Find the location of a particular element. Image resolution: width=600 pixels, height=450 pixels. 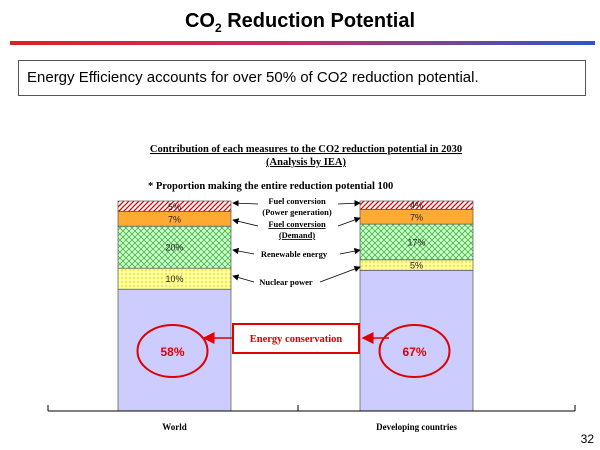

arrow-renewable-right is located at coordinates (350, 251).